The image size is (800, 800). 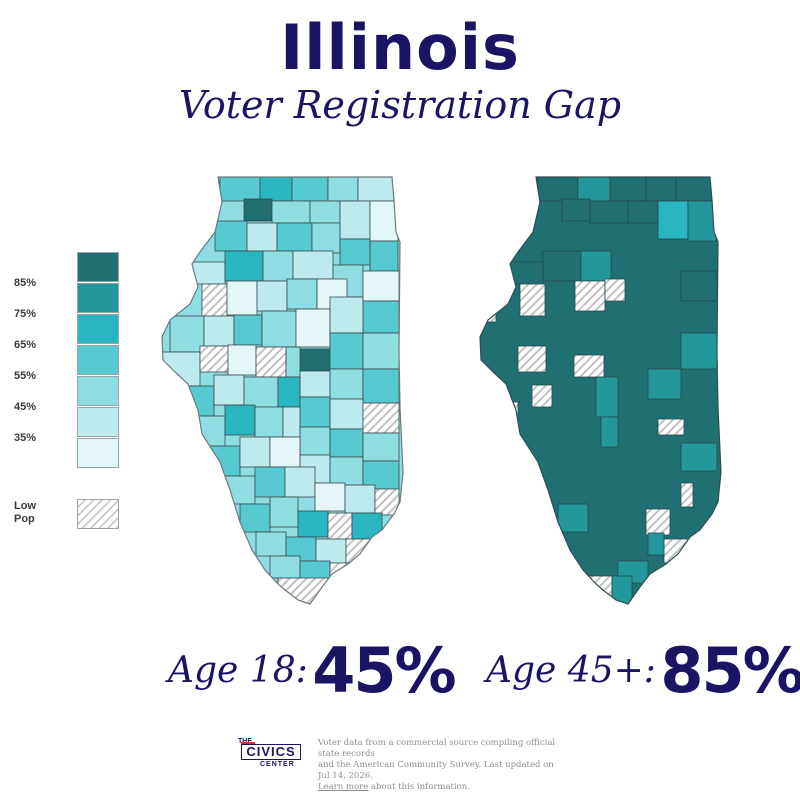 What do you see at coordinates (98, 267) in the screenshot?
I see `legend-swatch-top` at bounding box center [98, 267].